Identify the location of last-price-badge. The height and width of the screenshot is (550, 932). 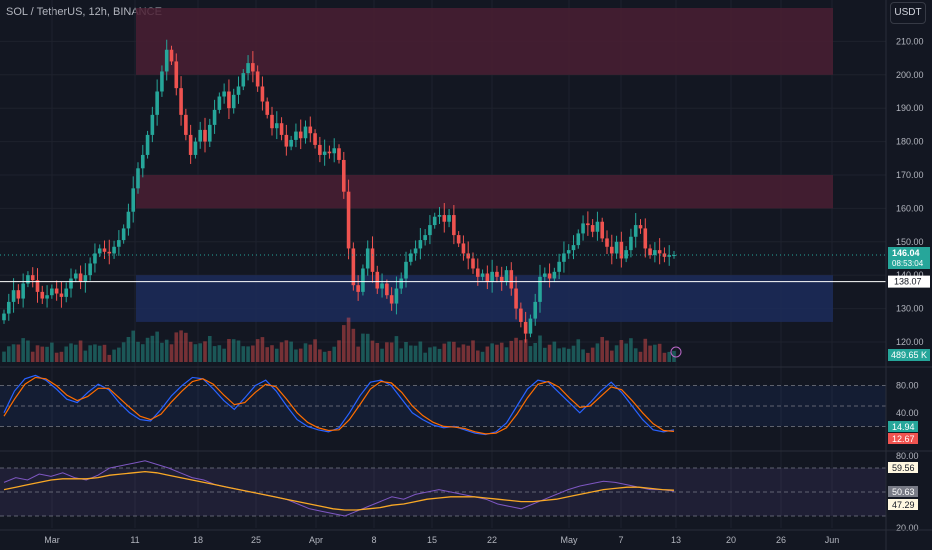
(909, 257).